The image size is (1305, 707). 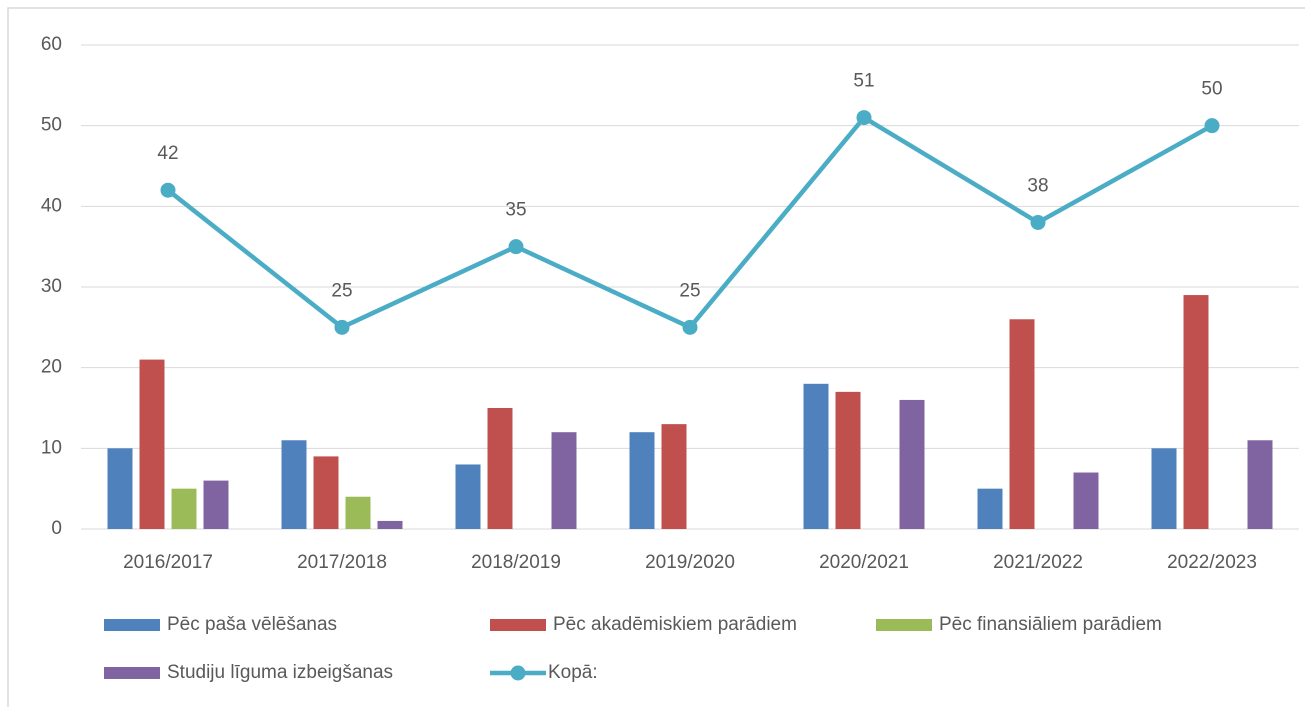 What do you see at coordinates (690, 562) in the screenshot?
I see `x-tick-label: 2019/2020` at bounding box center [690, 562].